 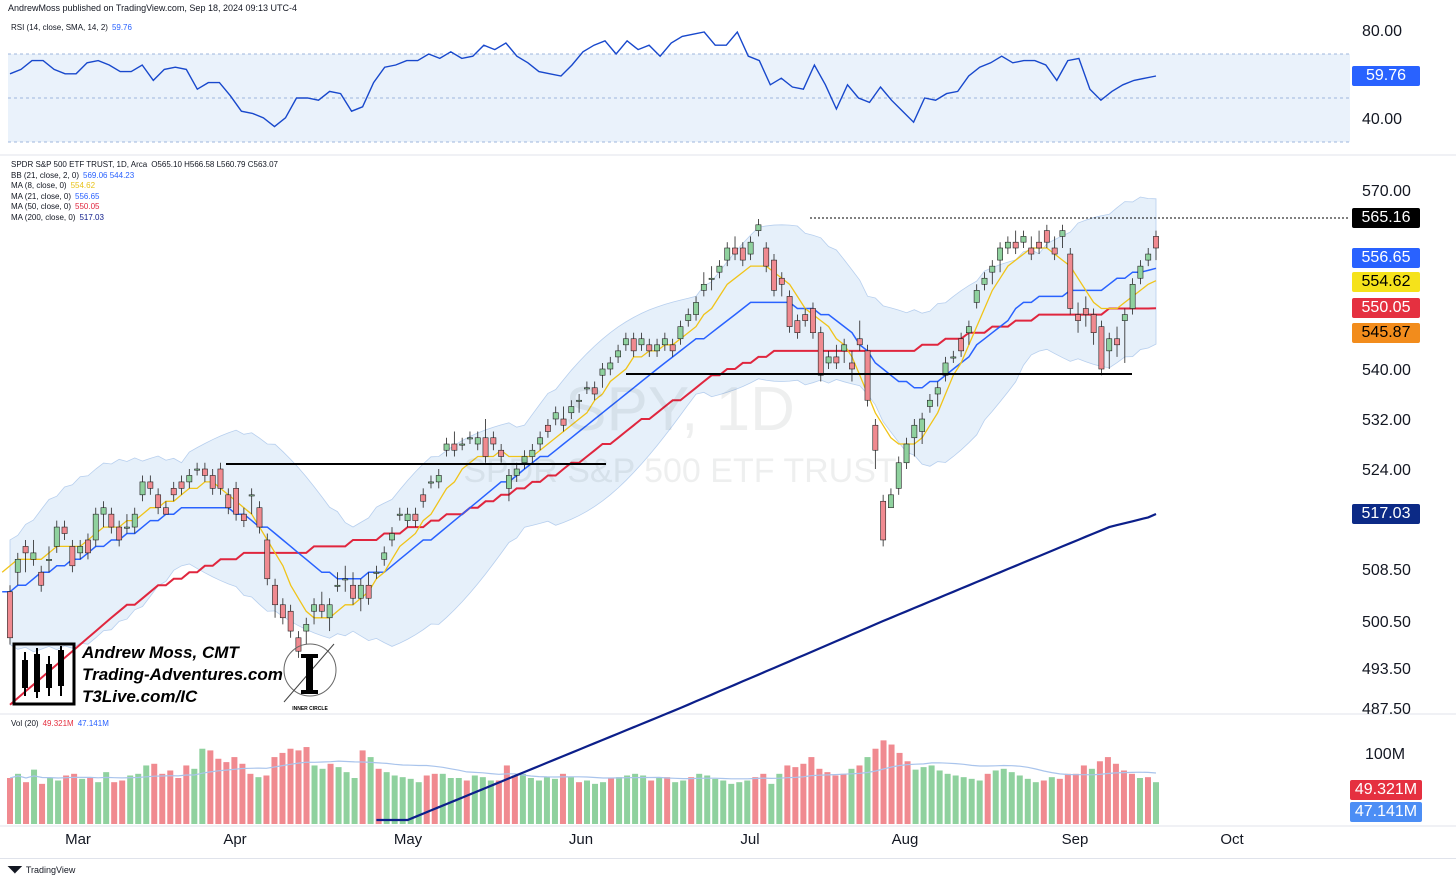 I want to click on price-tag-ma21: 556.65, so click(x=1386, y=258).